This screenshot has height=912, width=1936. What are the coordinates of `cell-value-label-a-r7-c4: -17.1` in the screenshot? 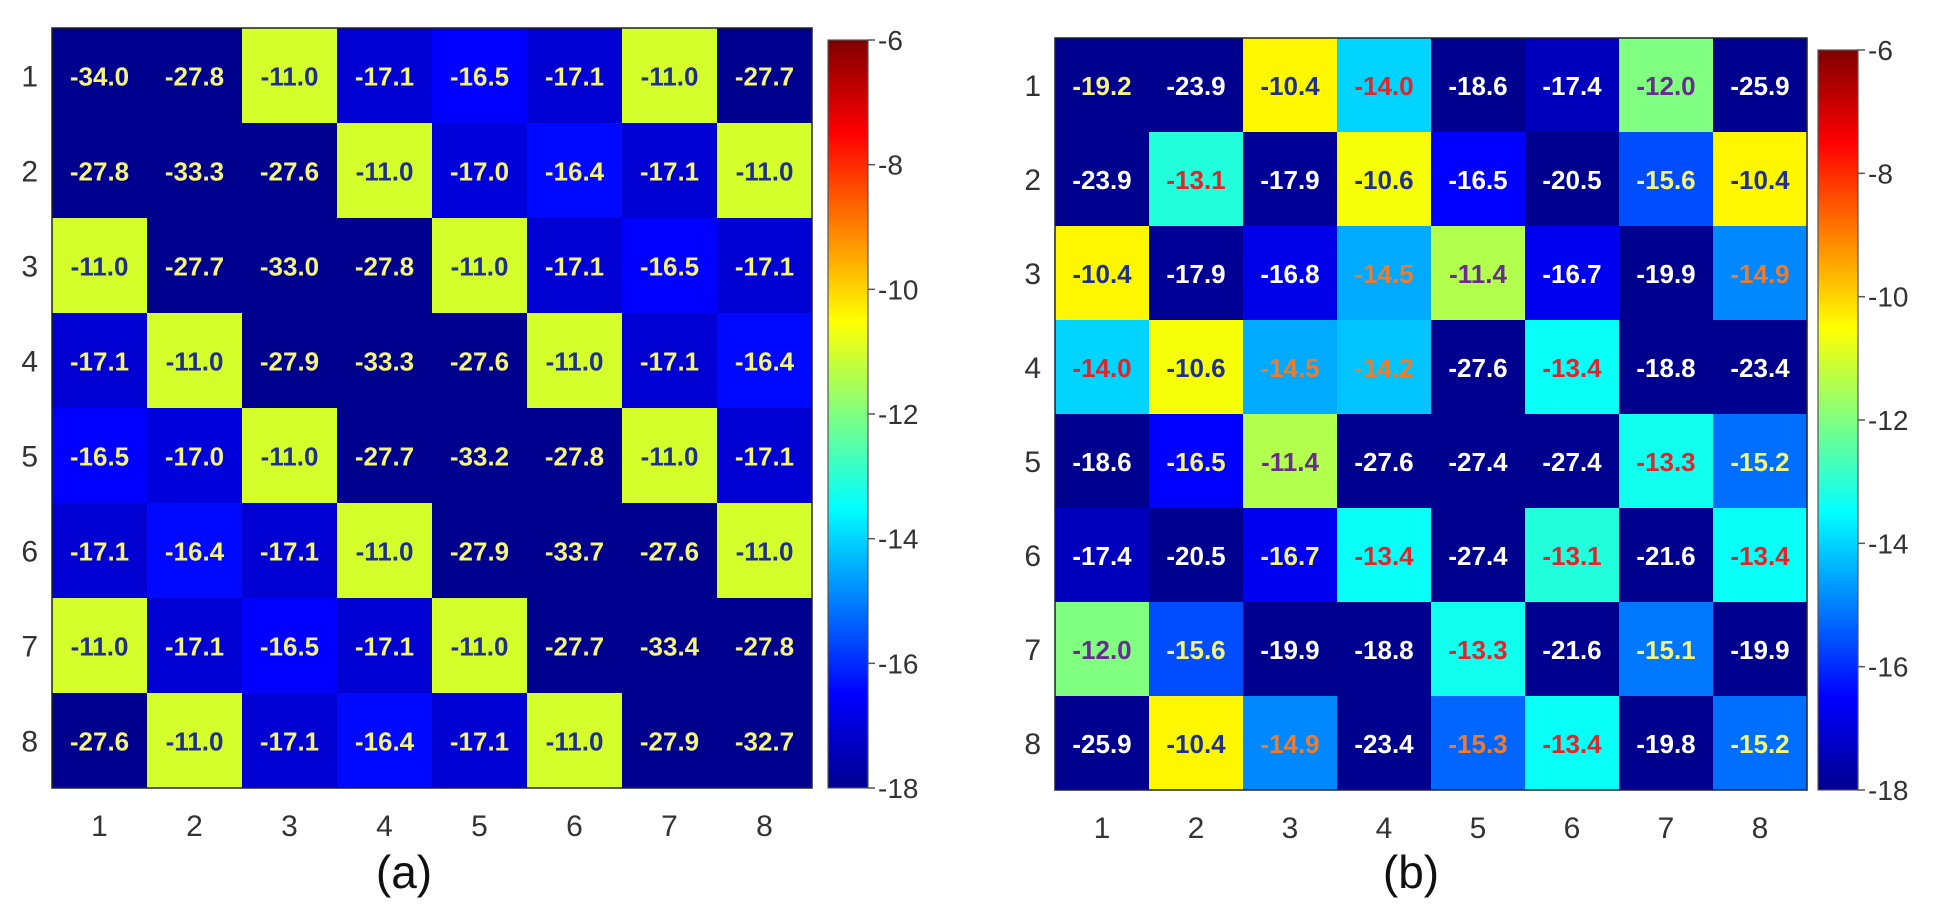 It's located at (384, 647).